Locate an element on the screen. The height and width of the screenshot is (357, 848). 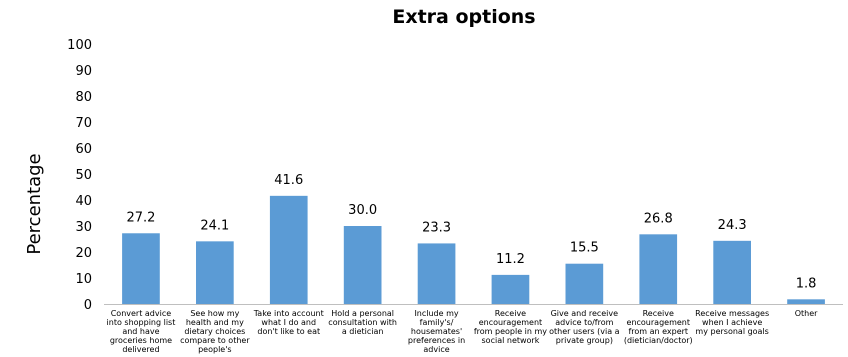
x-tick-label-line: a dietician is located at coordinates (363, 331).